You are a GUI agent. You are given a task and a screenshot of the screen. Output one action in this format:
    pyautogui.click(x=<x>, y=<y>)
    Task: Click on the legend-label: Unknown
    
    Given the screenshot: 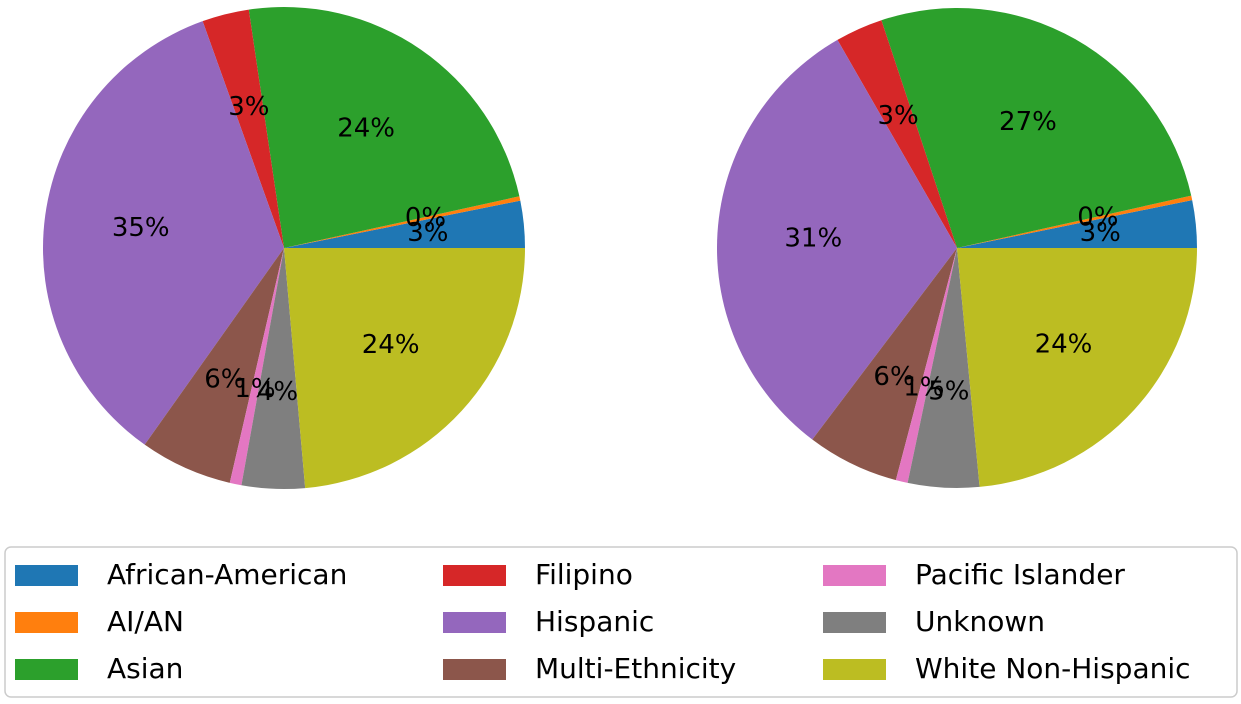 What is the action you would take?
    pyautogui.click(x=980, y=621)
    